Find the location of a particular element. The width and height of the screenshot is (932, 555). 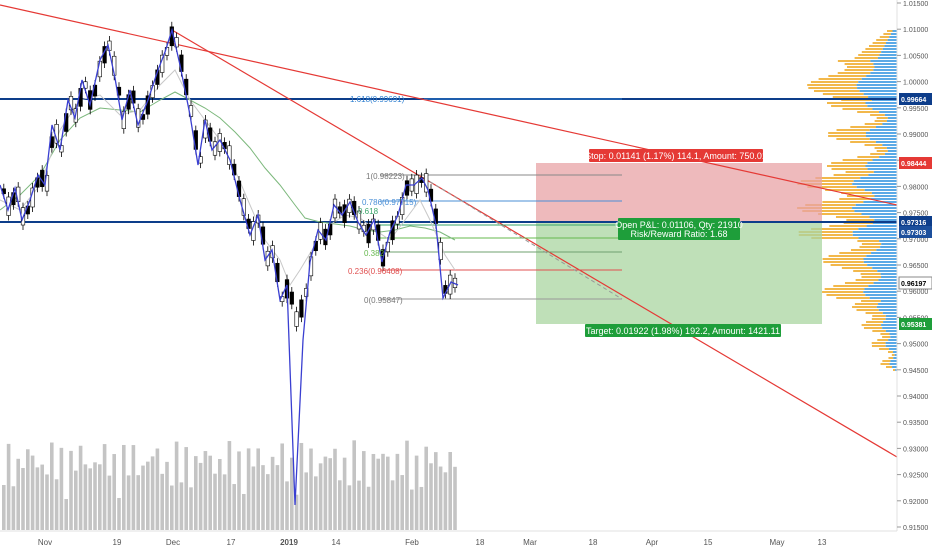

price-tick-label: 0.94500 is located at coordinates (915, 371).